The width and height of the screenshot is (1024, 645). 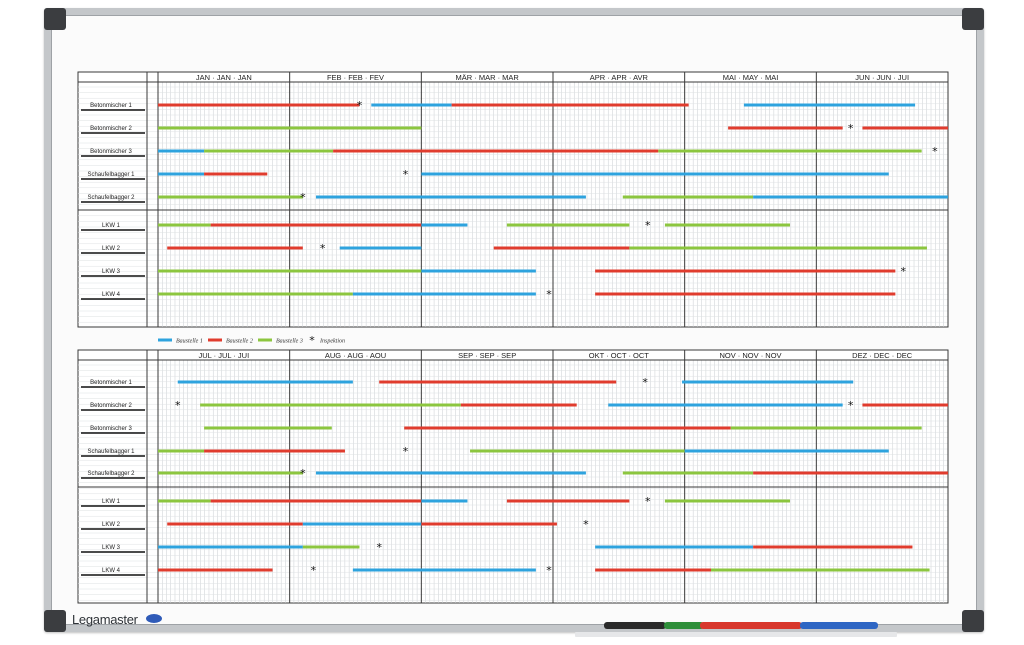 What do you see at coordinates (973, 621) in the screenshot?
I see `frame-corner-bottom-right` at bounding box center [973, 621].